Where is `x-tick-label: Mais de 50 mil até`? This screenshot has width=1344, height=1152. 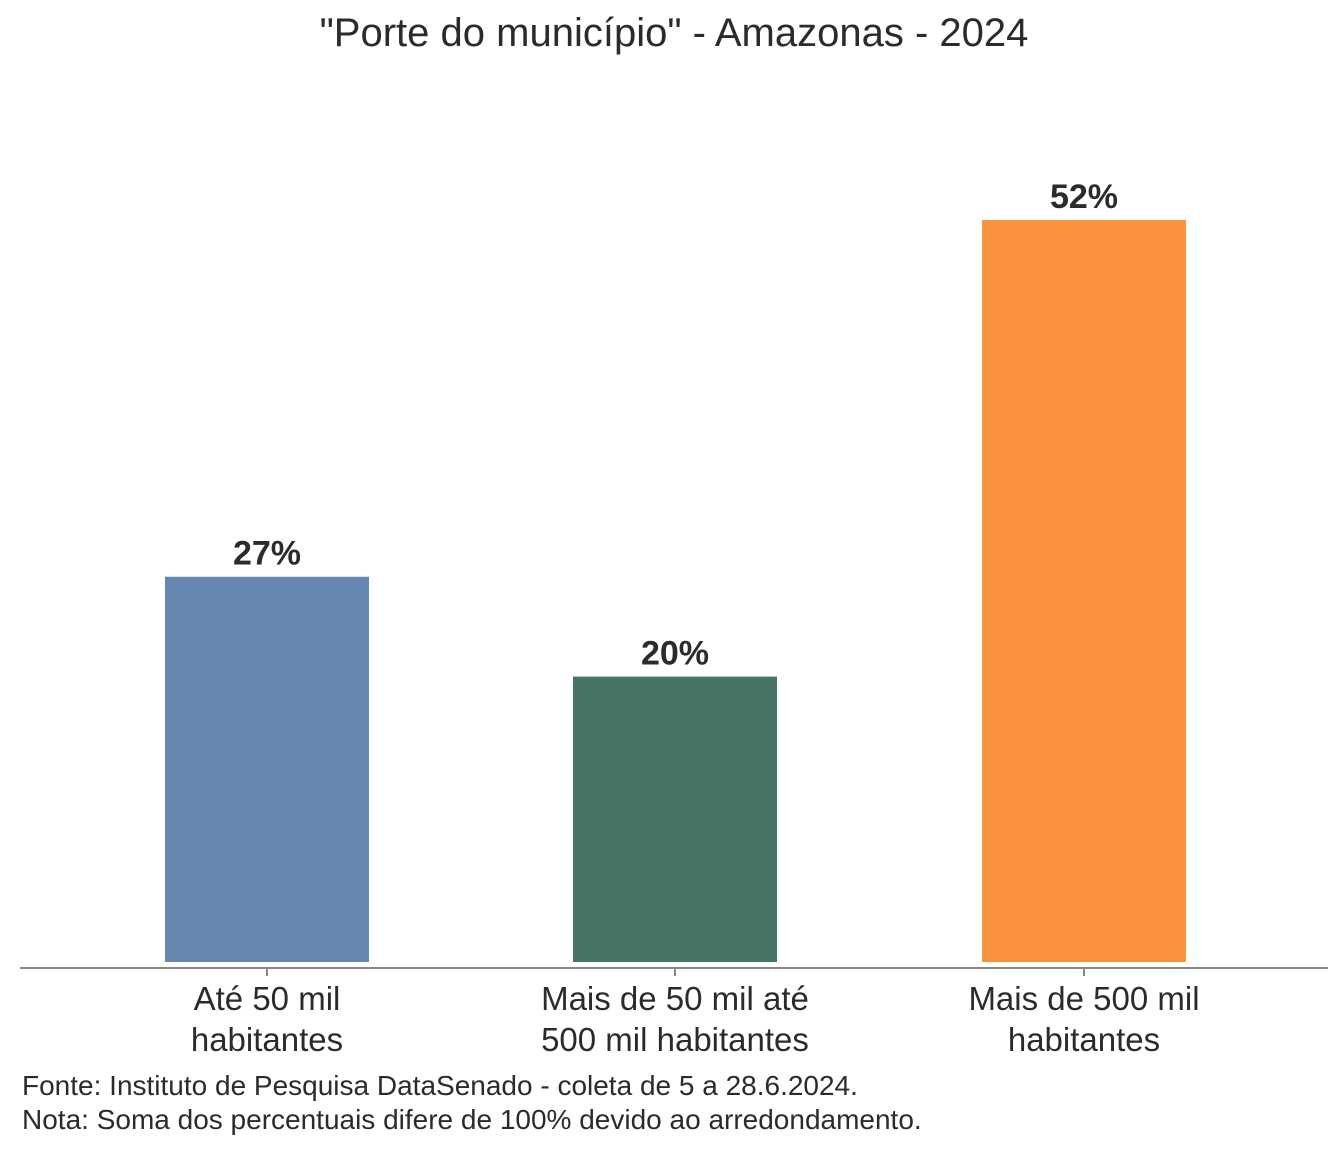
x-tick-label: Mais de 50 mil até is located at coordinates (675, 998).